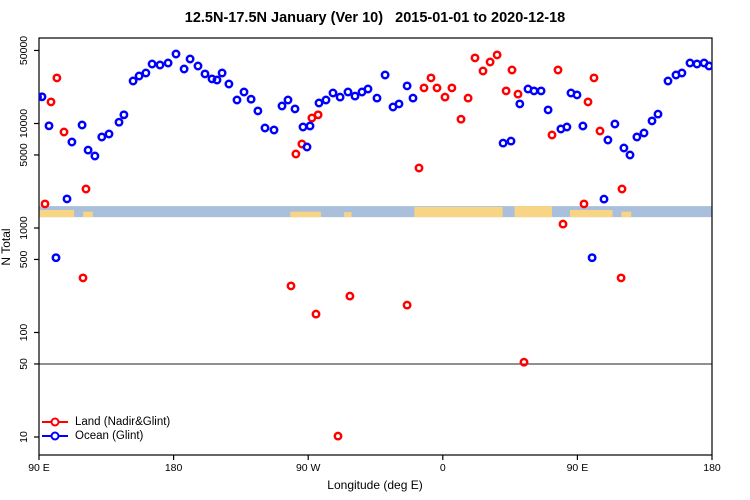  I want to click on x-tick-label: 180, so click(712, 468).